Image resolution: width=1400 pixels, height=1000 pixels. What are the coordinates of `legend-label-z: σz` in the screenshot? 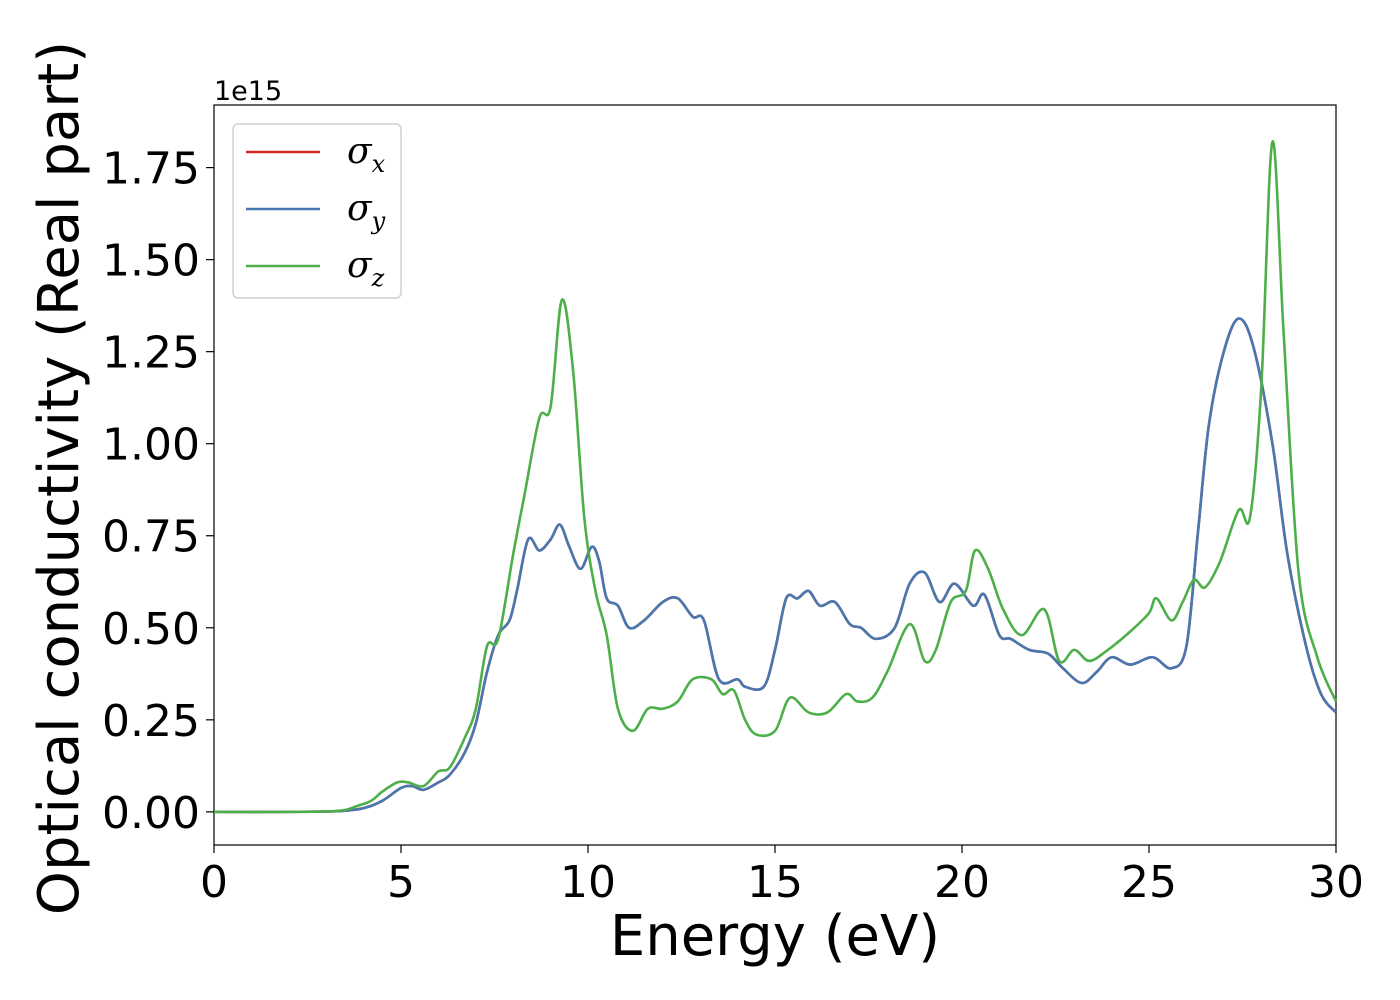 It's located at (366, 268).